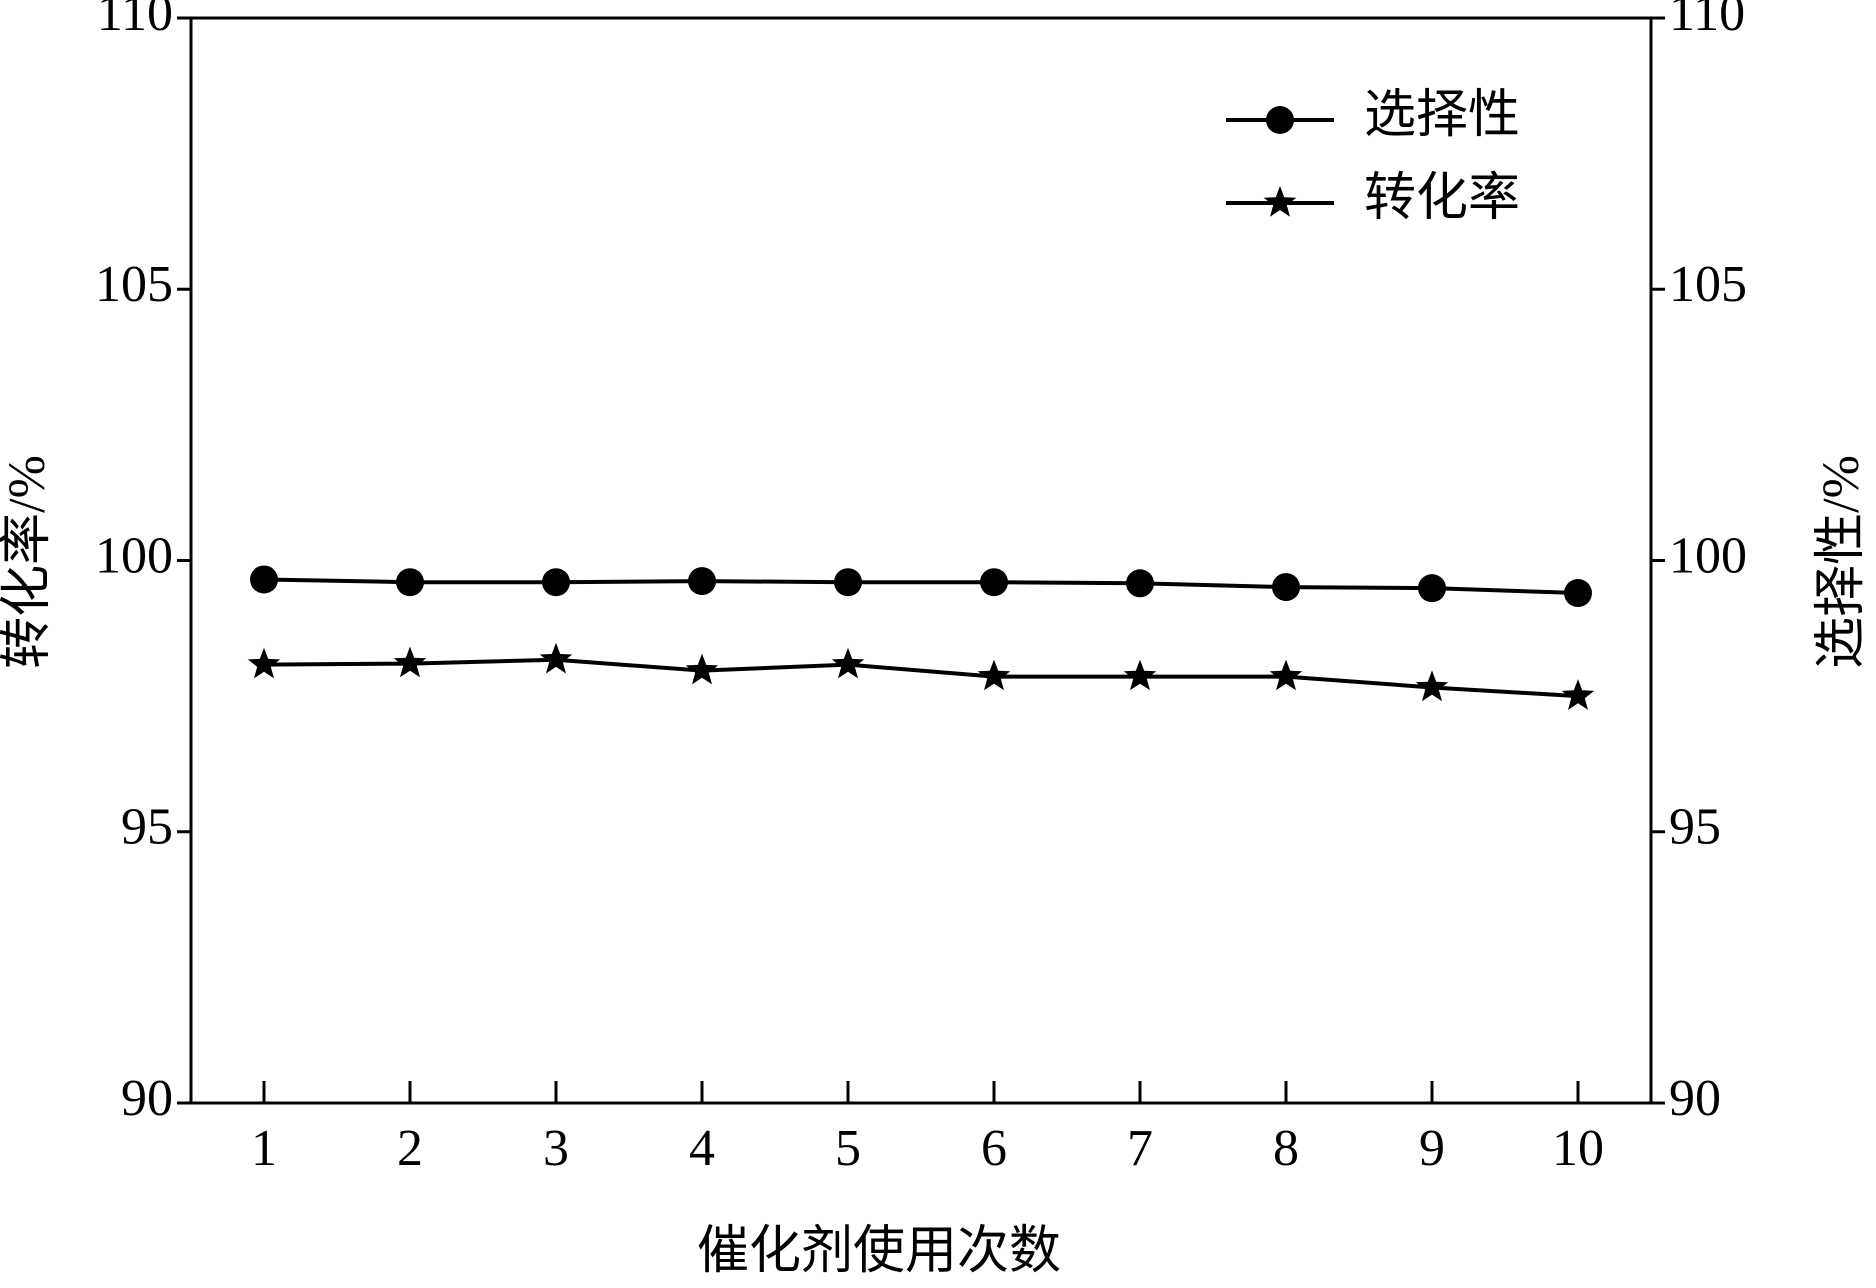 This screenshot has width=1876, height=1288. Describe the element at coordinates (135, 21) in the screenshot. I see `y-tick-label: 110` at that location.